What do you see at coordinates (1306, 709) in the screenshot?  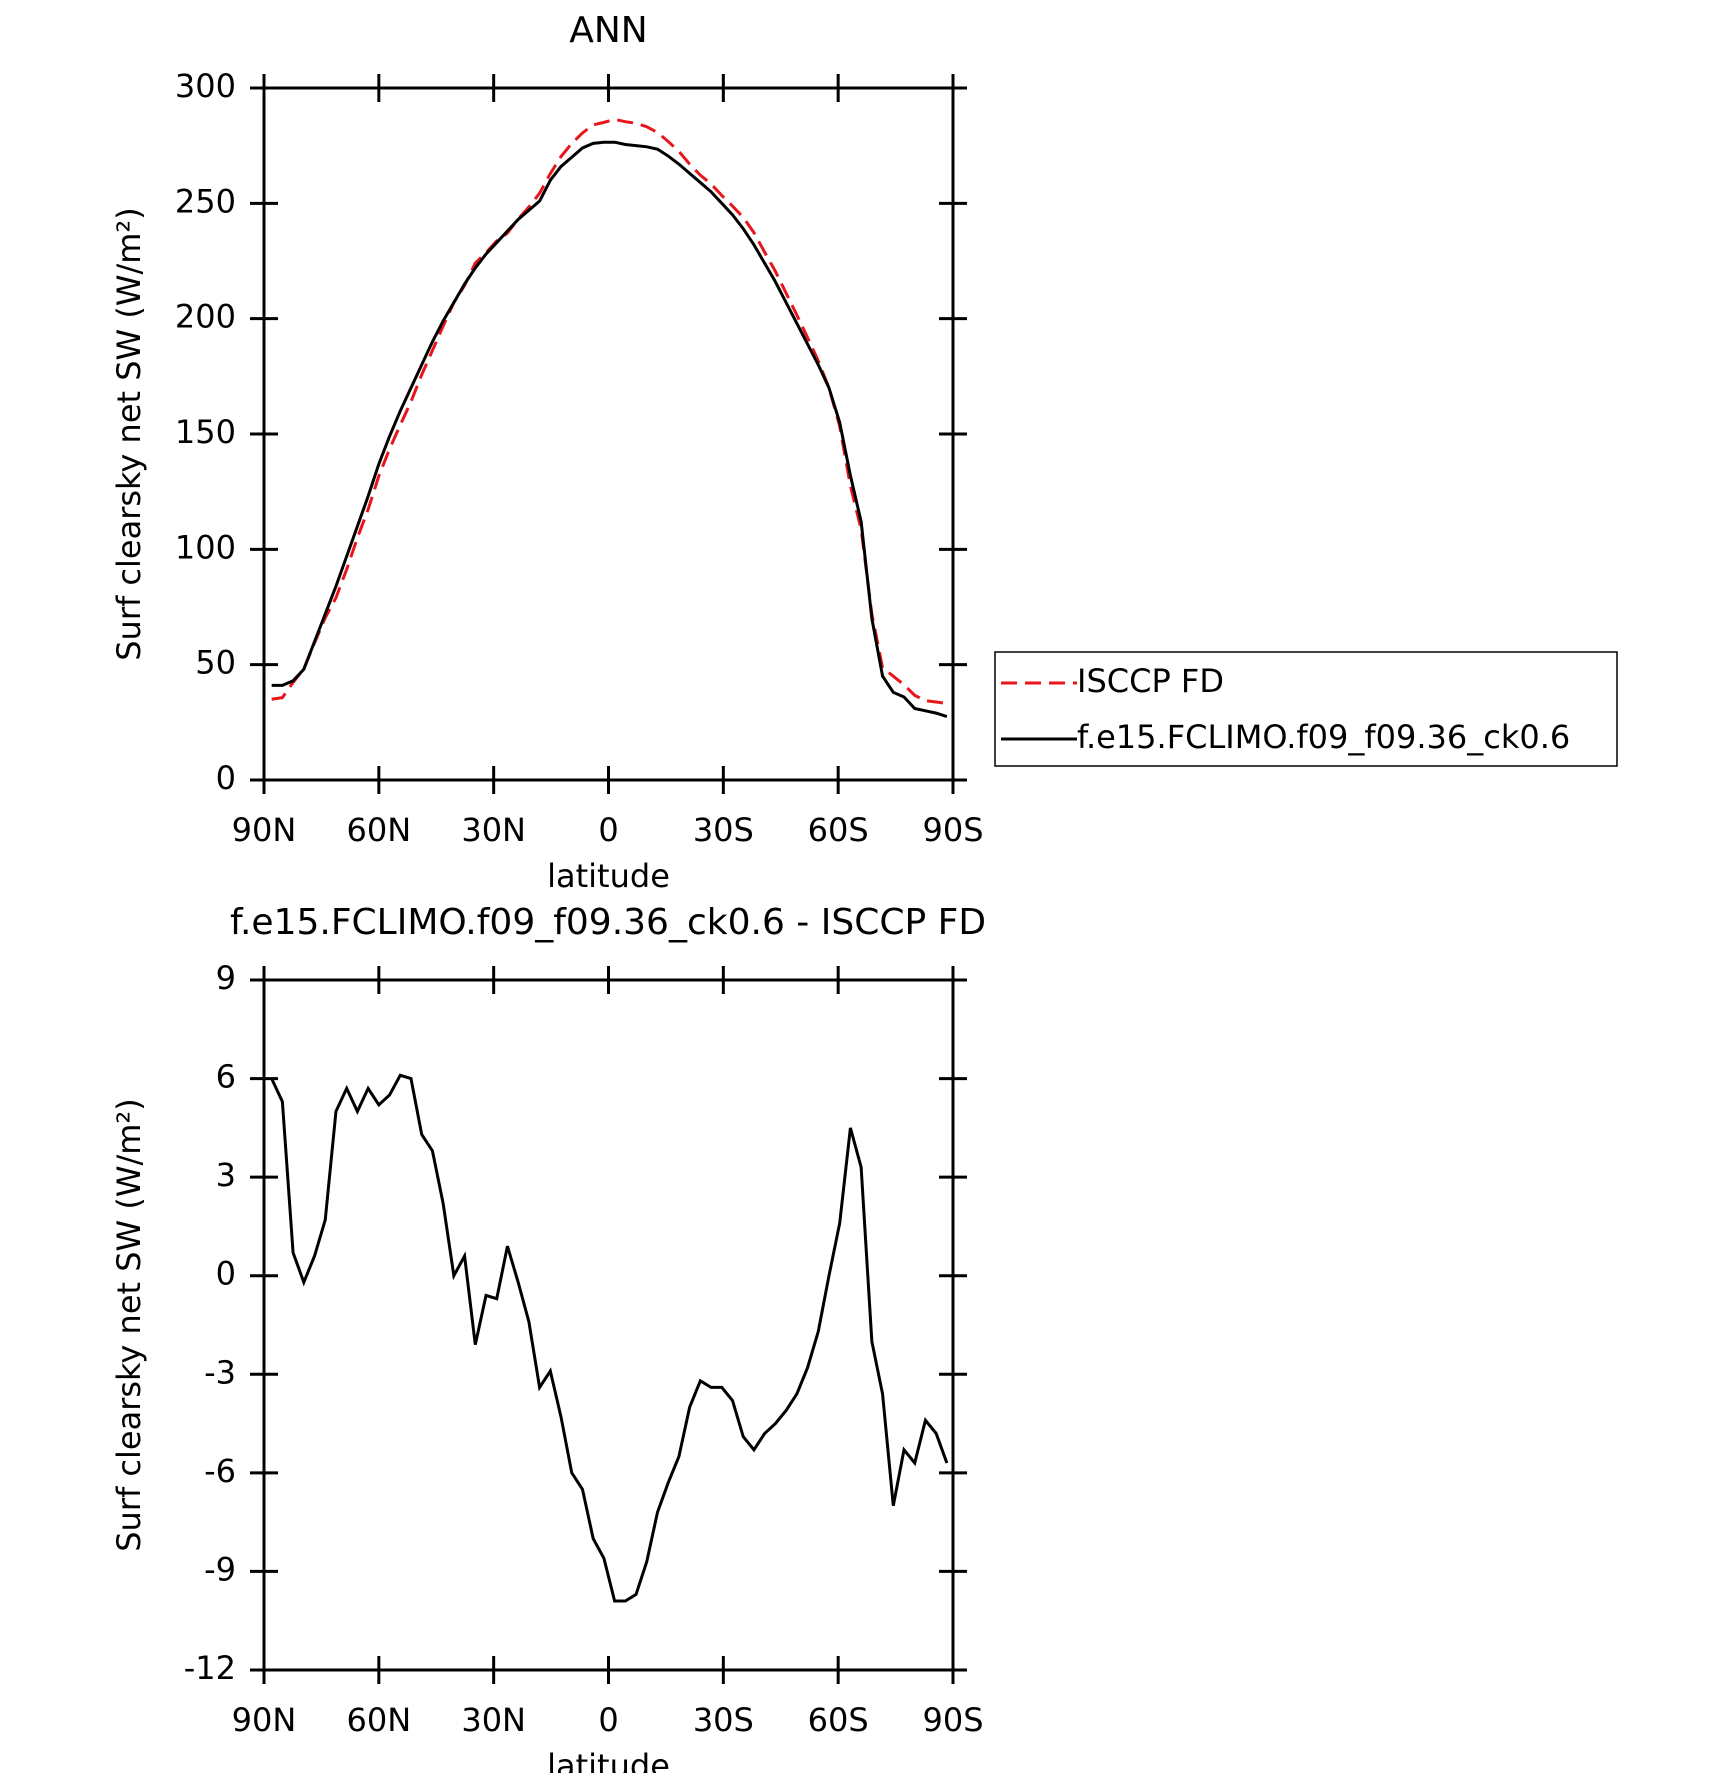 I see `legend-box` at bounding box center [1306, 709].